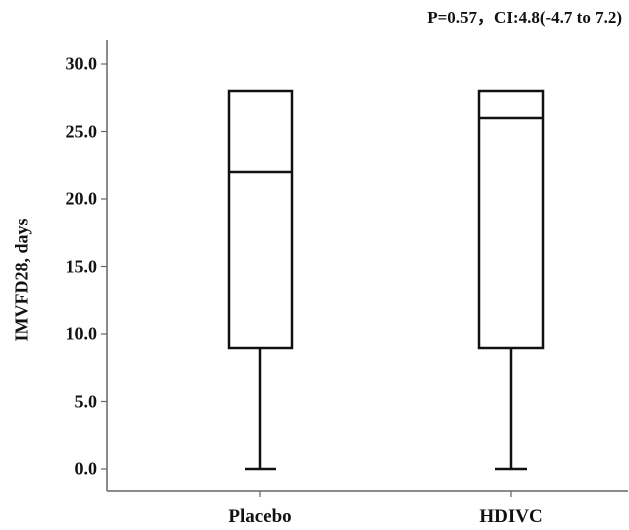  What do you see at coordinates (81, 266) in the screenshot?
I see `y-tick-label: 15.0` at bounding box center [81, 266].